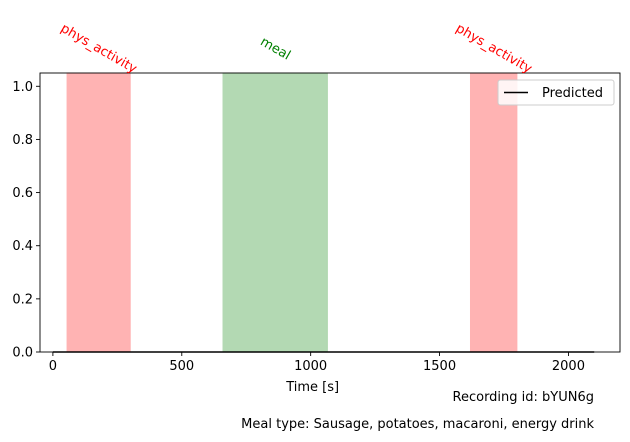 The image size is (630, 442). Describe the element at coordinates (22, 87) in the screenshot. I see `y-tick-label: 1.0` at that location.